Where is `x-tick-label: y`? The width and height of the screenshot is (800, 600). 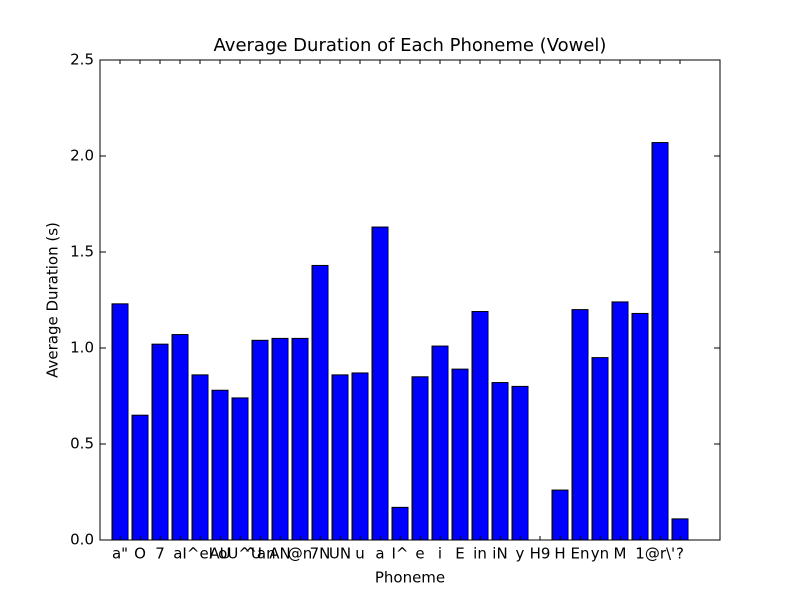
x-tick-label: y is located at coordinates (520, 554).